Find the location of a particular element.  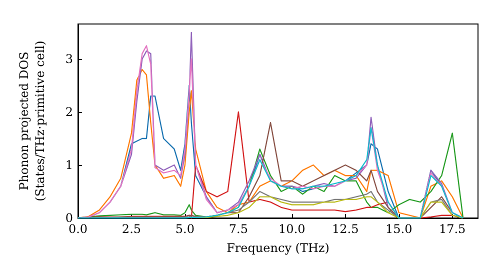

x-tick-label: 15.0 is located at coordinates (398, 229).